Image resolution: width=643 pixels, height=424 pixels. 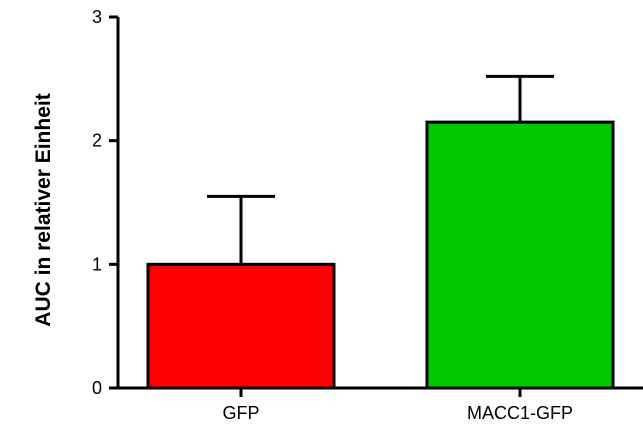 I want to click on x-category-label: GFP, so click(x=240, y=413).